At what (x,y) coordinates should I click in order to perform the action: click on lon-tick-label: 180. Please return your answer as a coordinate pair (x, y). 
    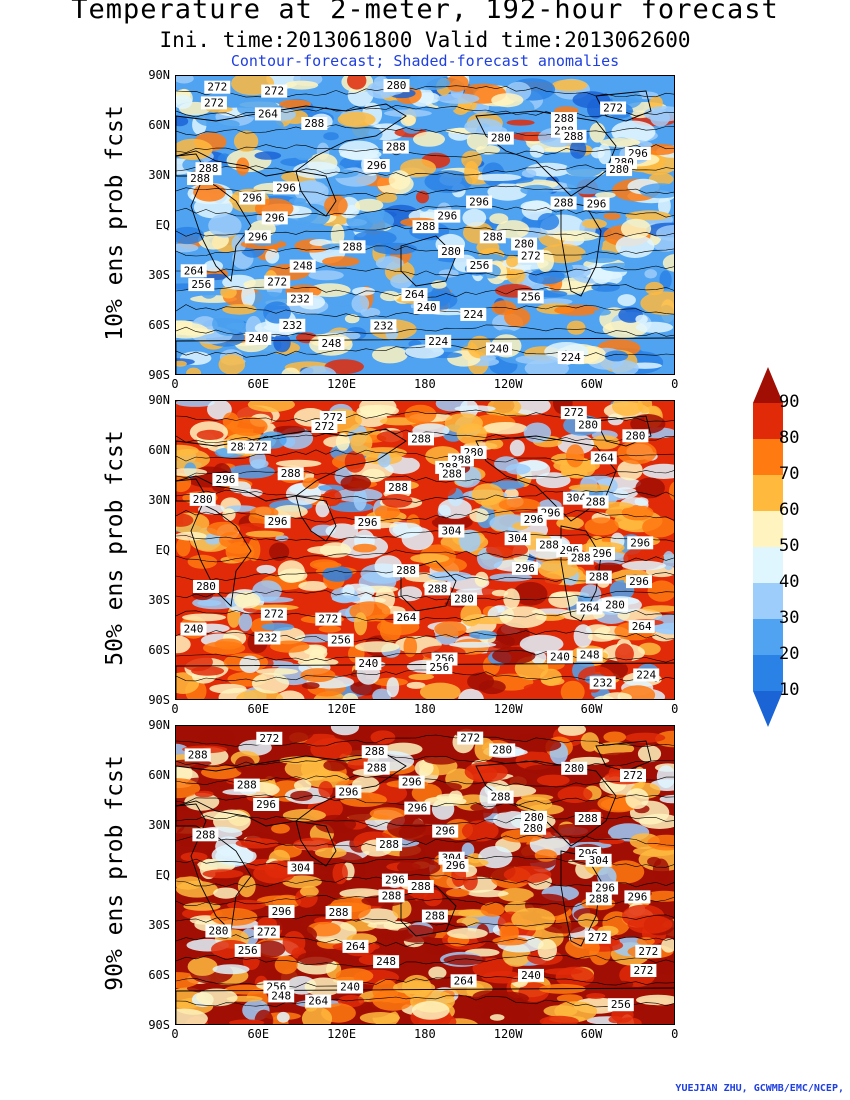
    Looking at the image, I should click on (425, 709).